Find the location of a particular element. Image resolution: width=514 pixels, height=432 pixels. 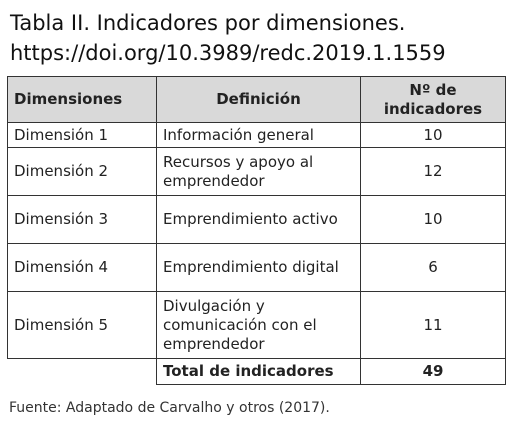

cell-definition: Emprendimiento activo is located at coordinates (258, 219).